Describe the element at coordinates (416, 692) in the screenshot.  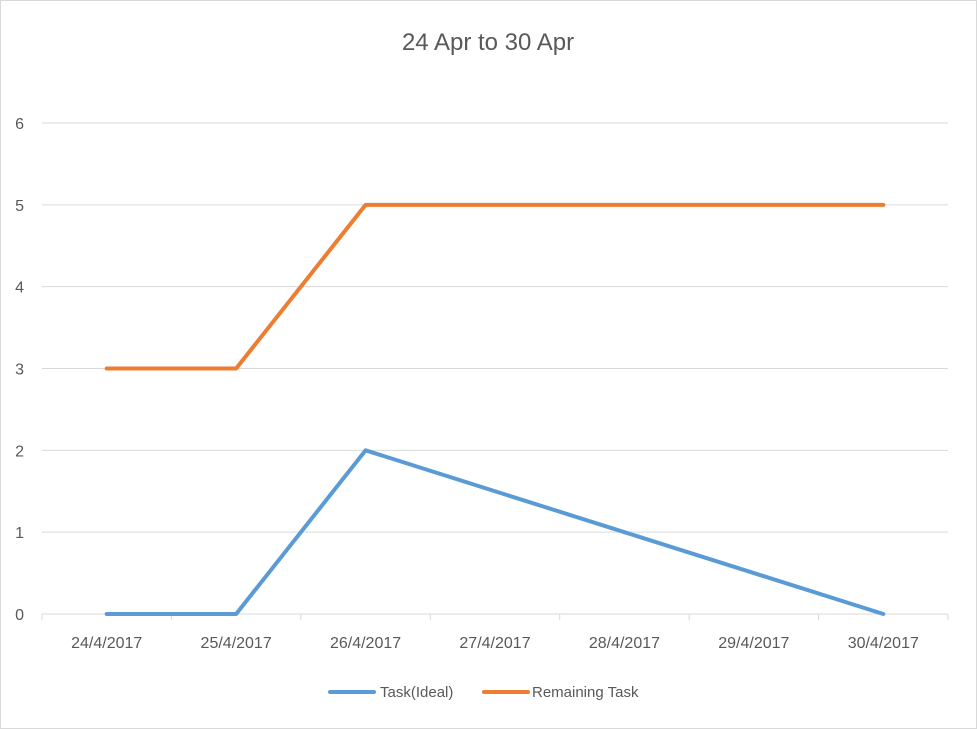
I see `legend-label-0: Task(Ideal)` at that location.